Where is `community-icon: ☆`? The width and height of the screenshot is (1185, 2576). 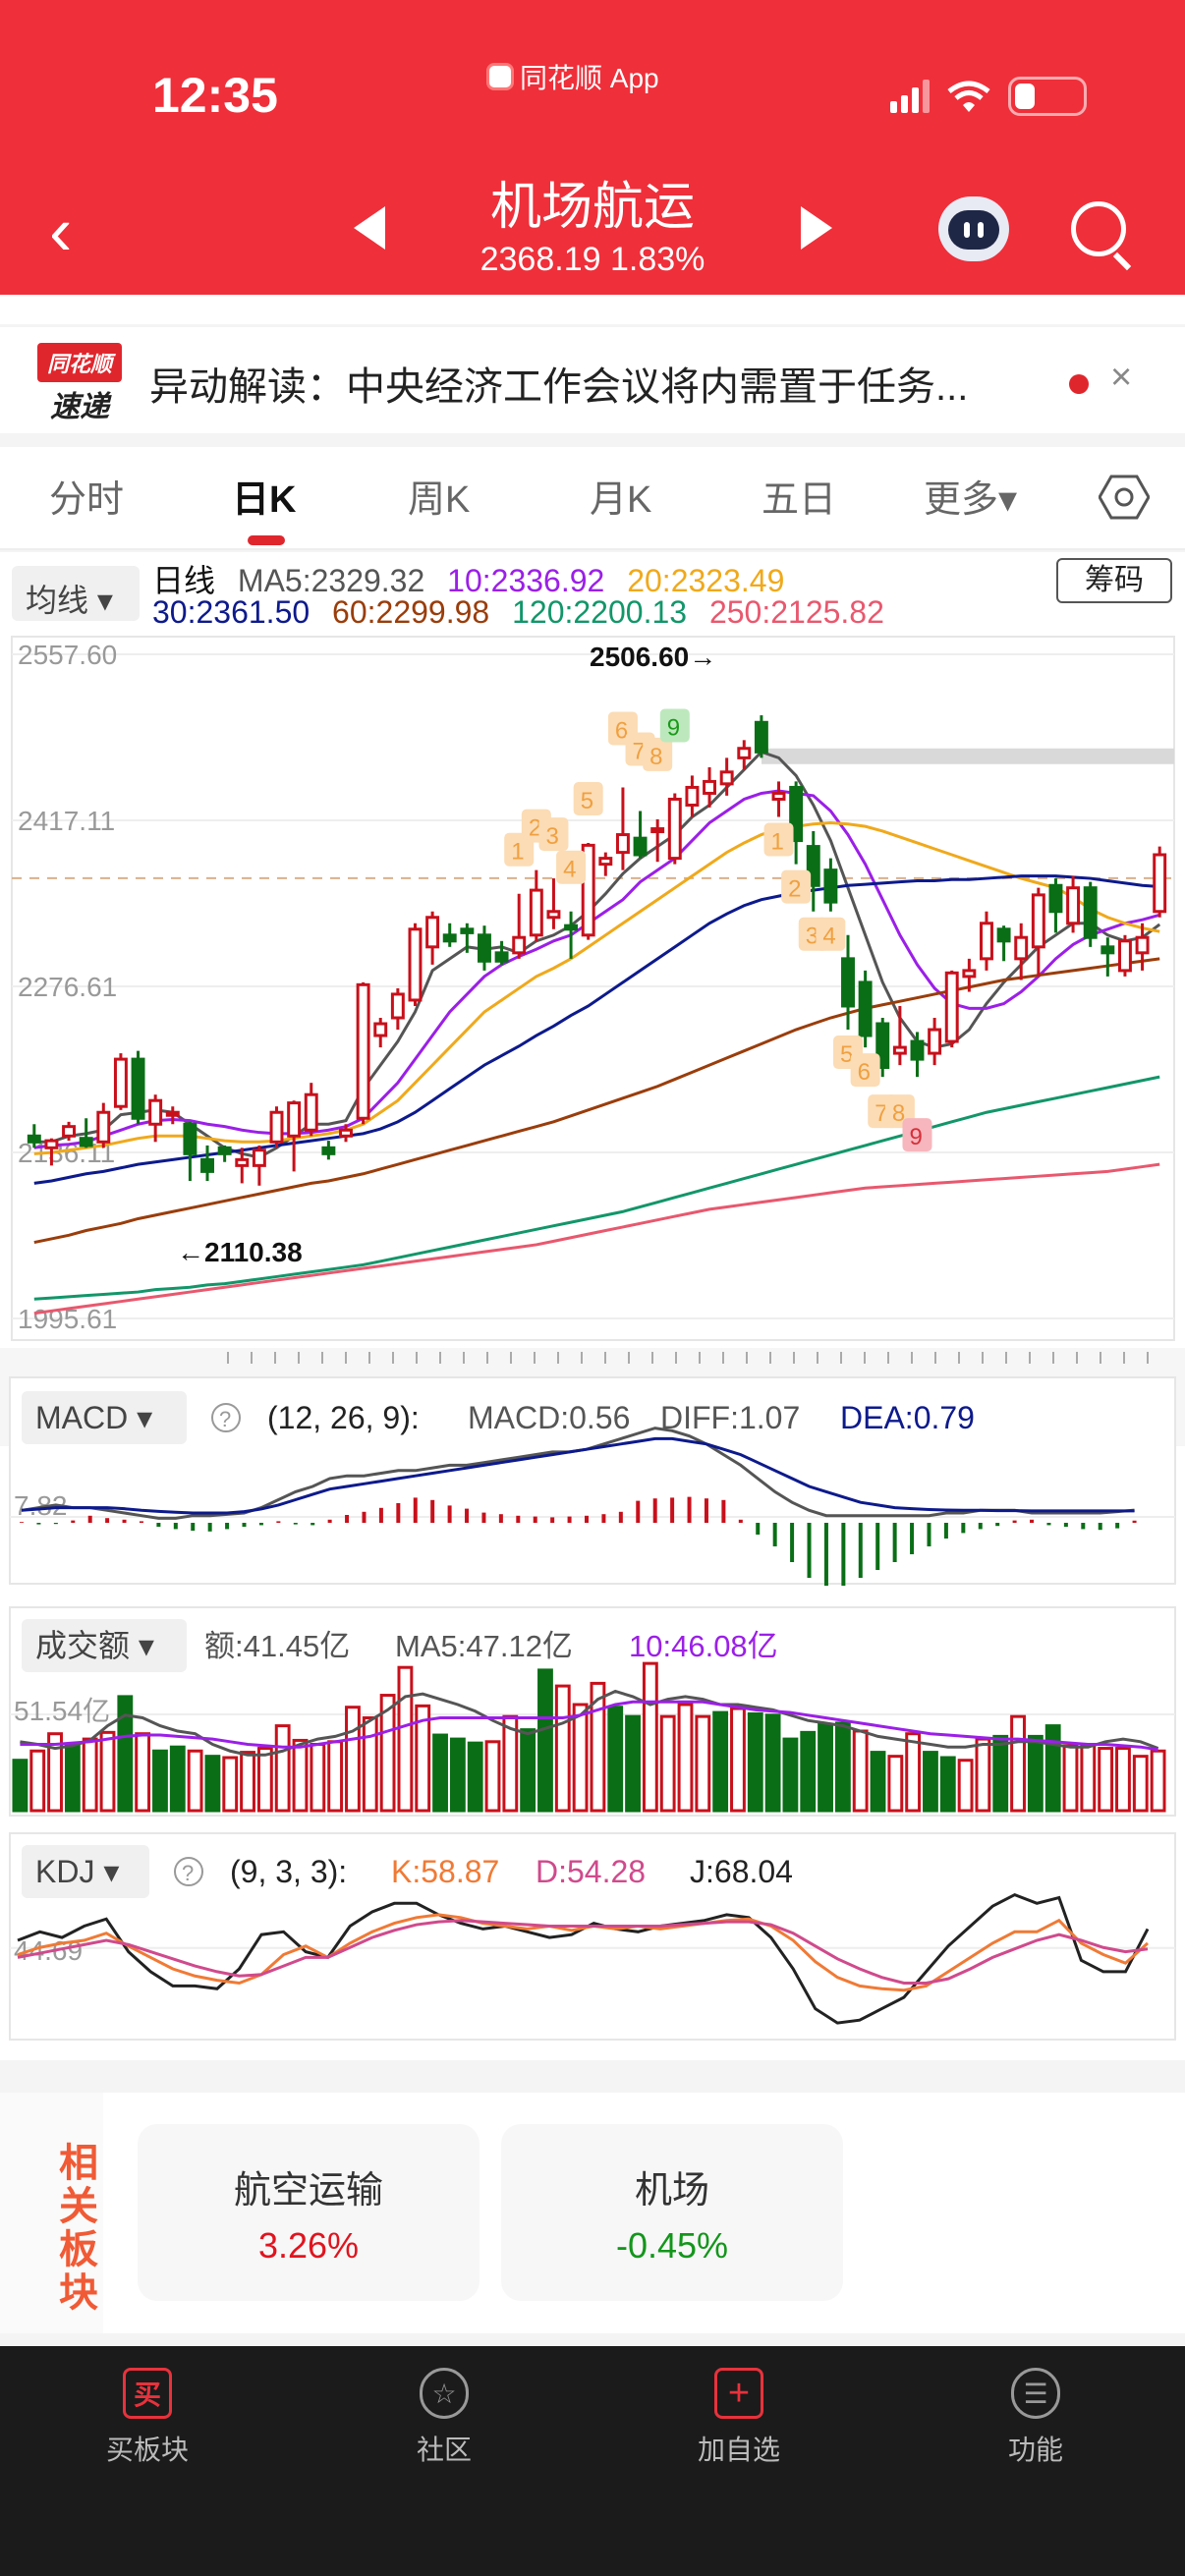 community-icon: ☆ is located at coordinates (445, 2393).